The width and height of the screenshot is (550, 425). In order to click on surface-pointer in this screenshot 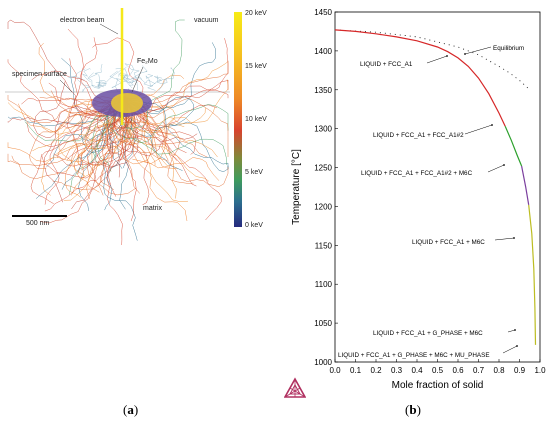, I will do `click(66, 86)`.